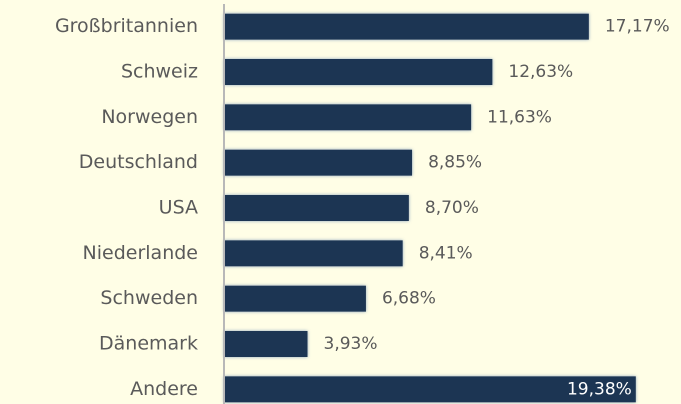 The image size is (681, 404). Describe the element at coordinates (126, 26) in the screenshot. I see `category-label: Großbritannien` at that location.